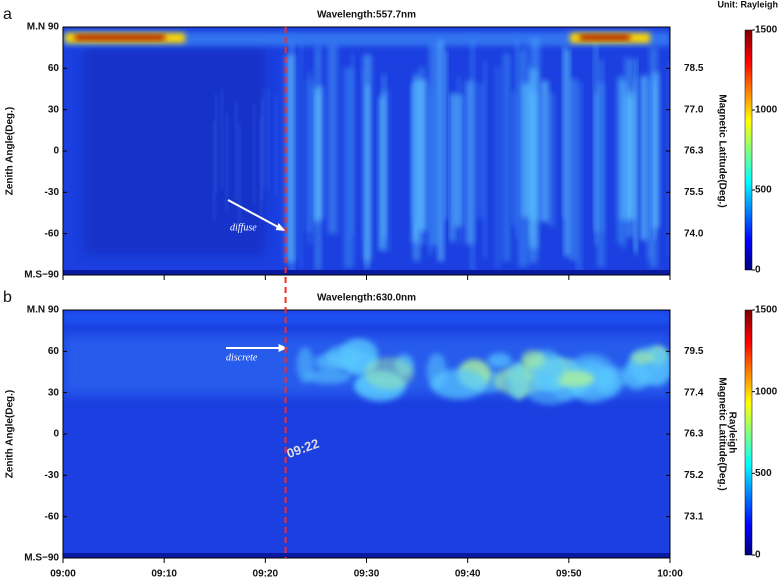 The width and height of the screenshot is (779, 581). Describe the element at coordinates (174, 151) in the screenshot. I see `dark-region` at that location.